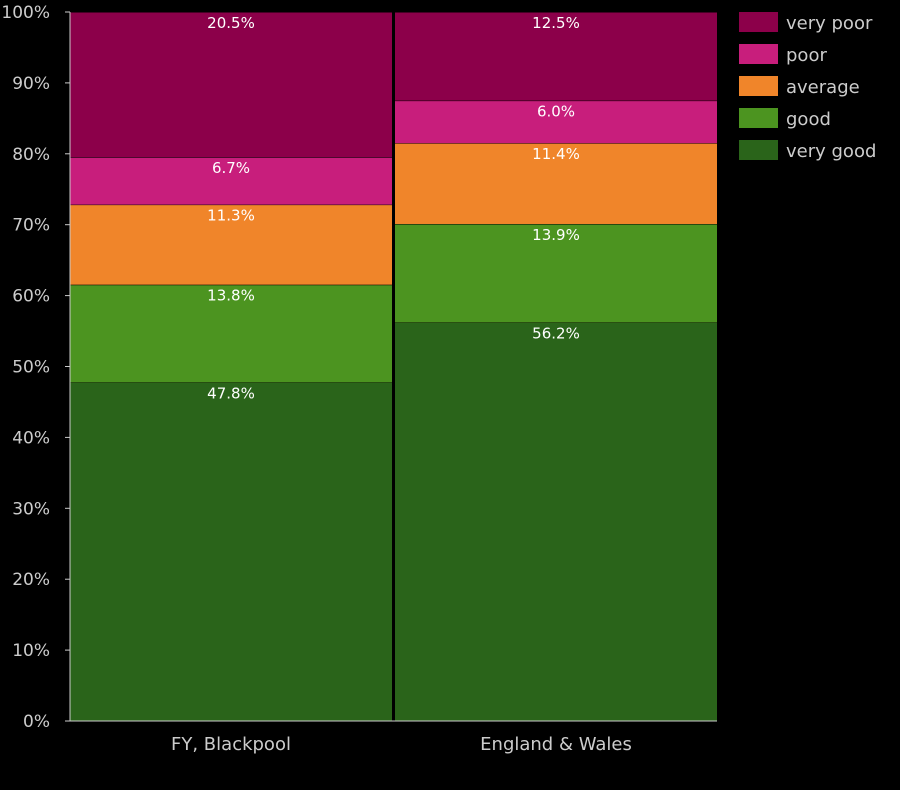  I want to click on legend-swatch-very-poor, so click(758, 22).